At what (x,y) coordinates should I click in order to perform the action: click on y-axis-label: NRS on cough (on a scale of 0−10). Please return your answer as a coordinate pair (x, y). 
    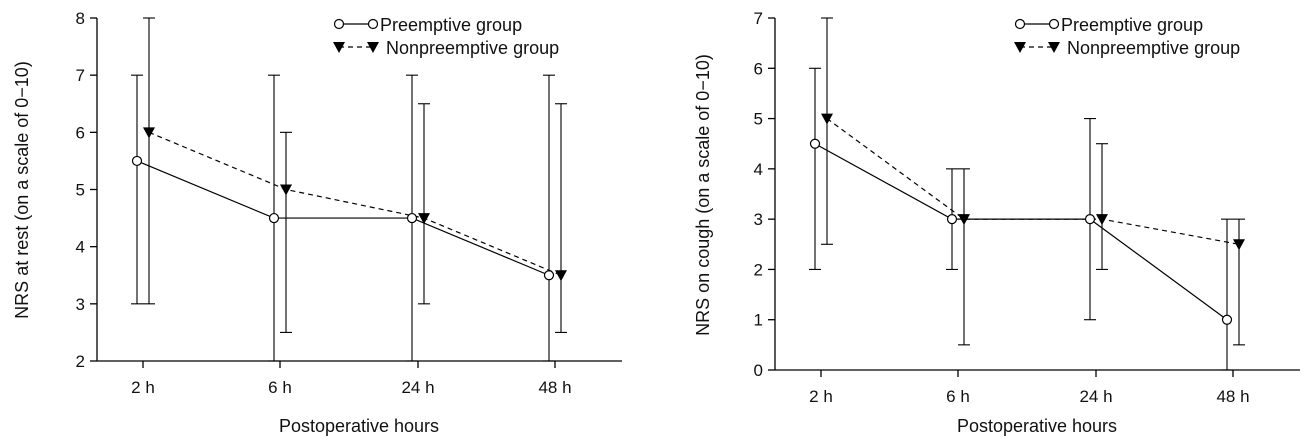
    Looking at the image, I should click on (703, 195).